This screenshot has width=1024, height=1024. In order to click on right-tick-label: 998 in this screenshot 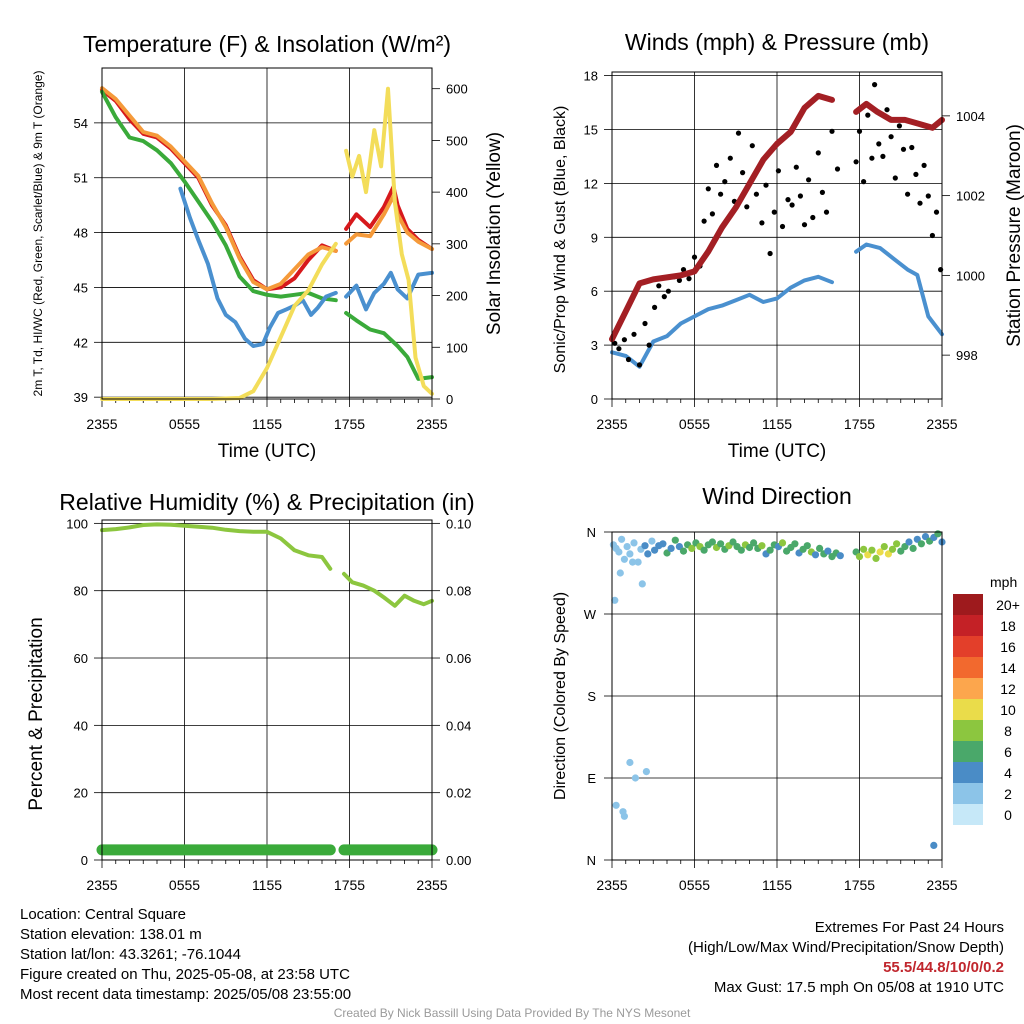, I will do `click(967, 355)`.